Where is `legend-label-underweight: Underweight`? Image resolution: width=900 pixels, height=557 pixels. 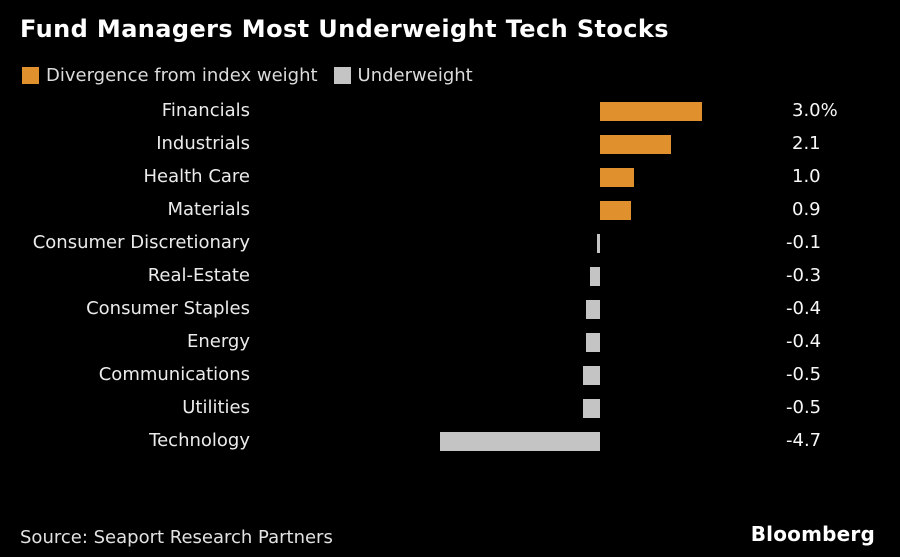 legend-label-underweight: Underweight is located at coordinates (415, 75).